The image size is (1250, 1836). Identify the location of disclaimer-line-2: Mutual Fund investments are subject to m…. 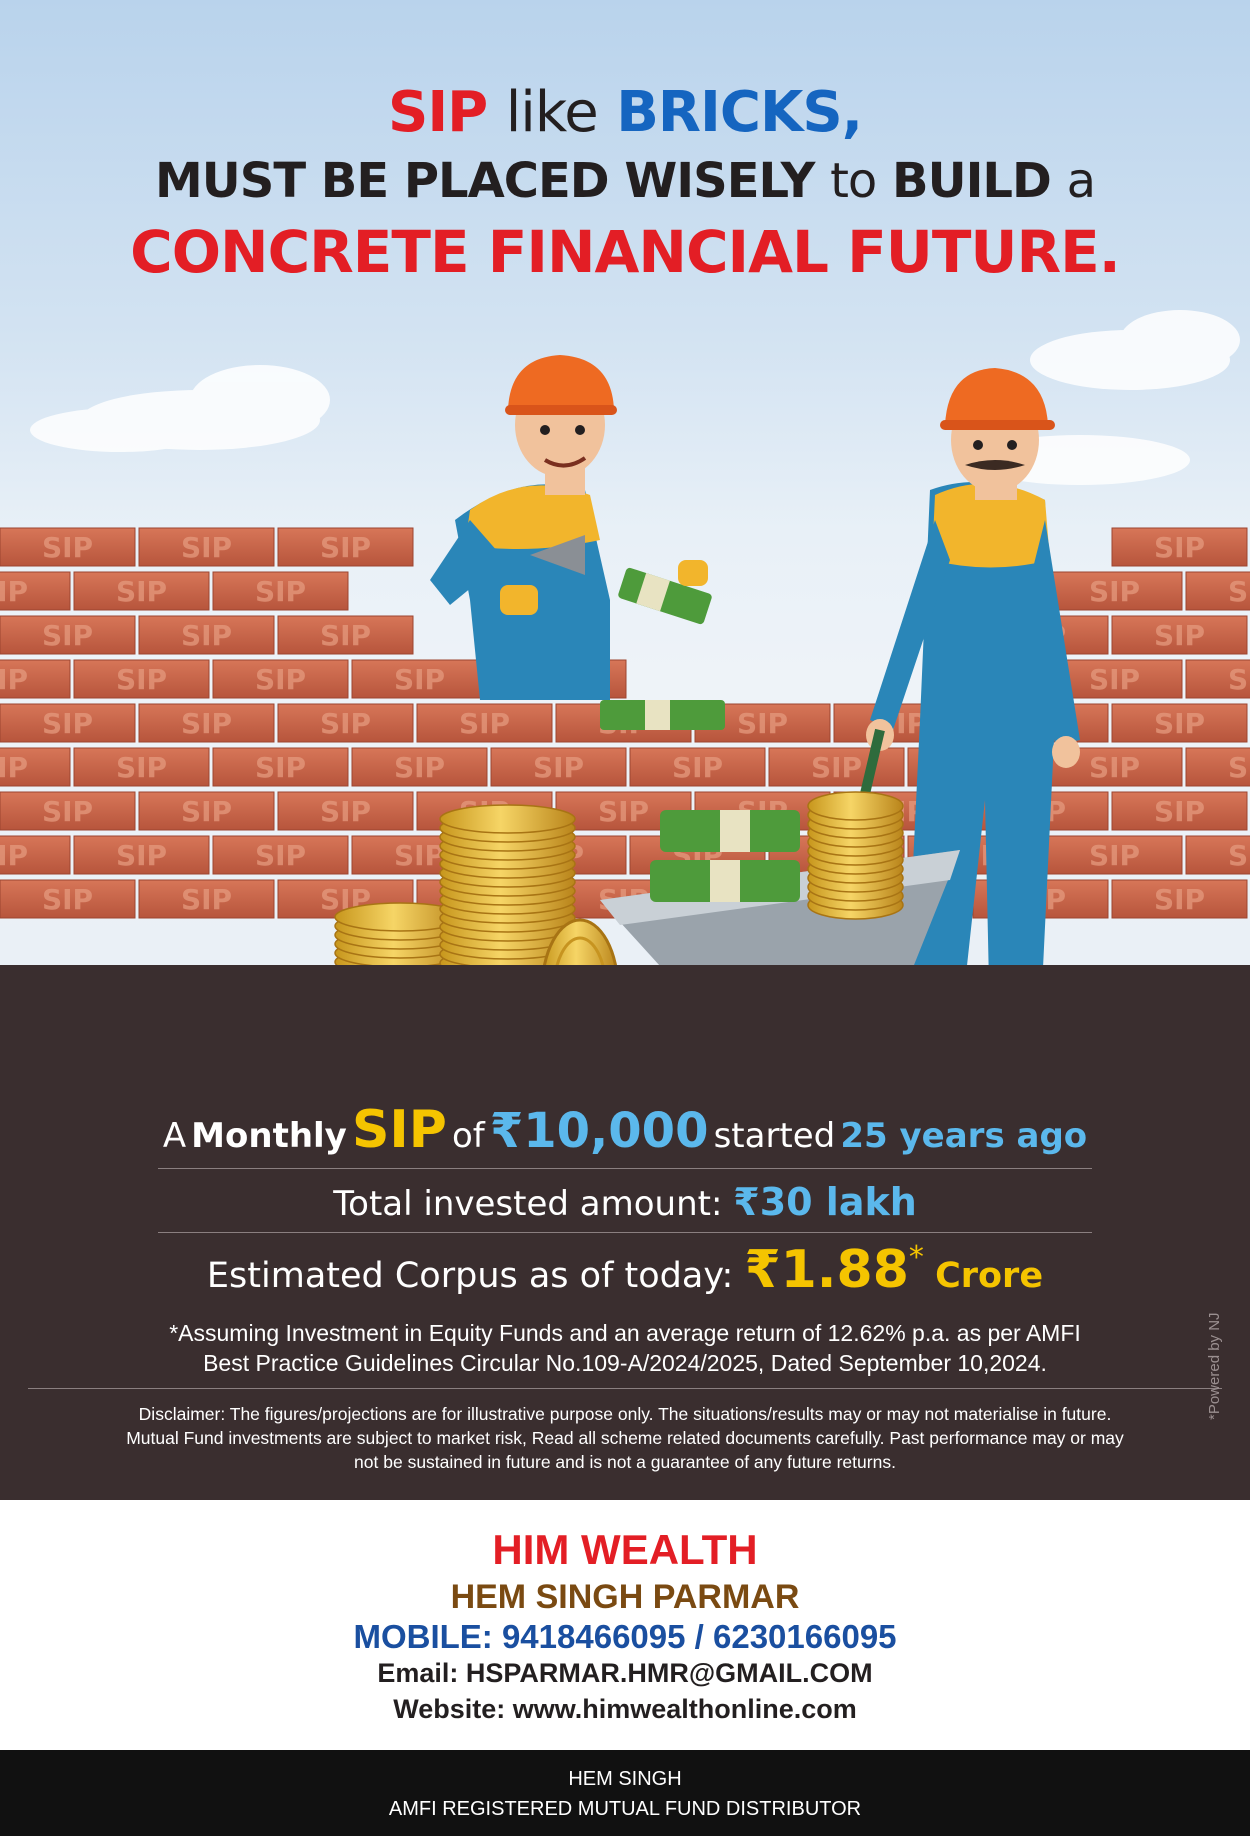
(625, 1438).